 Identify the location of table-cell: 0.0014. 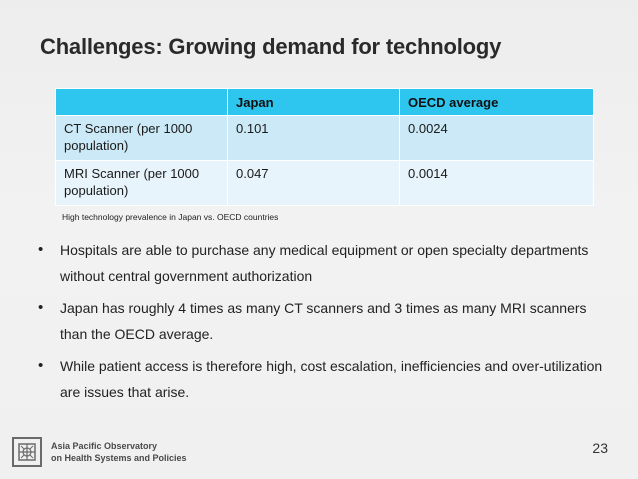
(496, 182).